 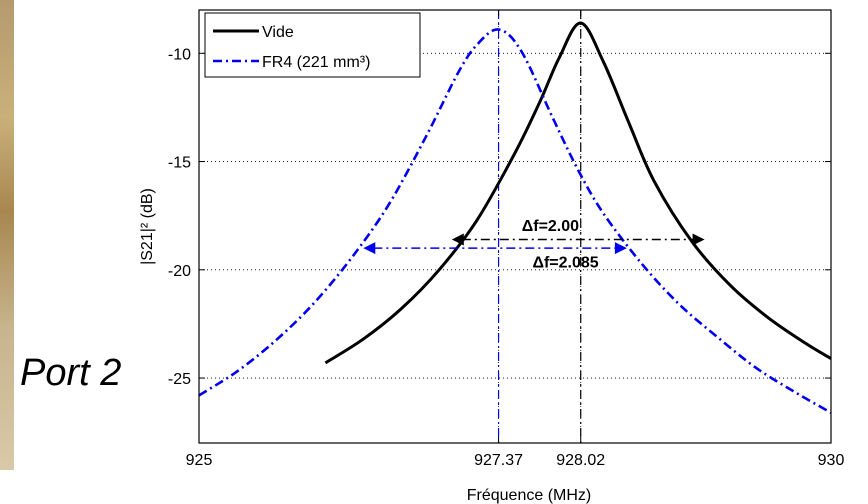 I want to click on y-tick-label: -25, so click(x=179, y=379).